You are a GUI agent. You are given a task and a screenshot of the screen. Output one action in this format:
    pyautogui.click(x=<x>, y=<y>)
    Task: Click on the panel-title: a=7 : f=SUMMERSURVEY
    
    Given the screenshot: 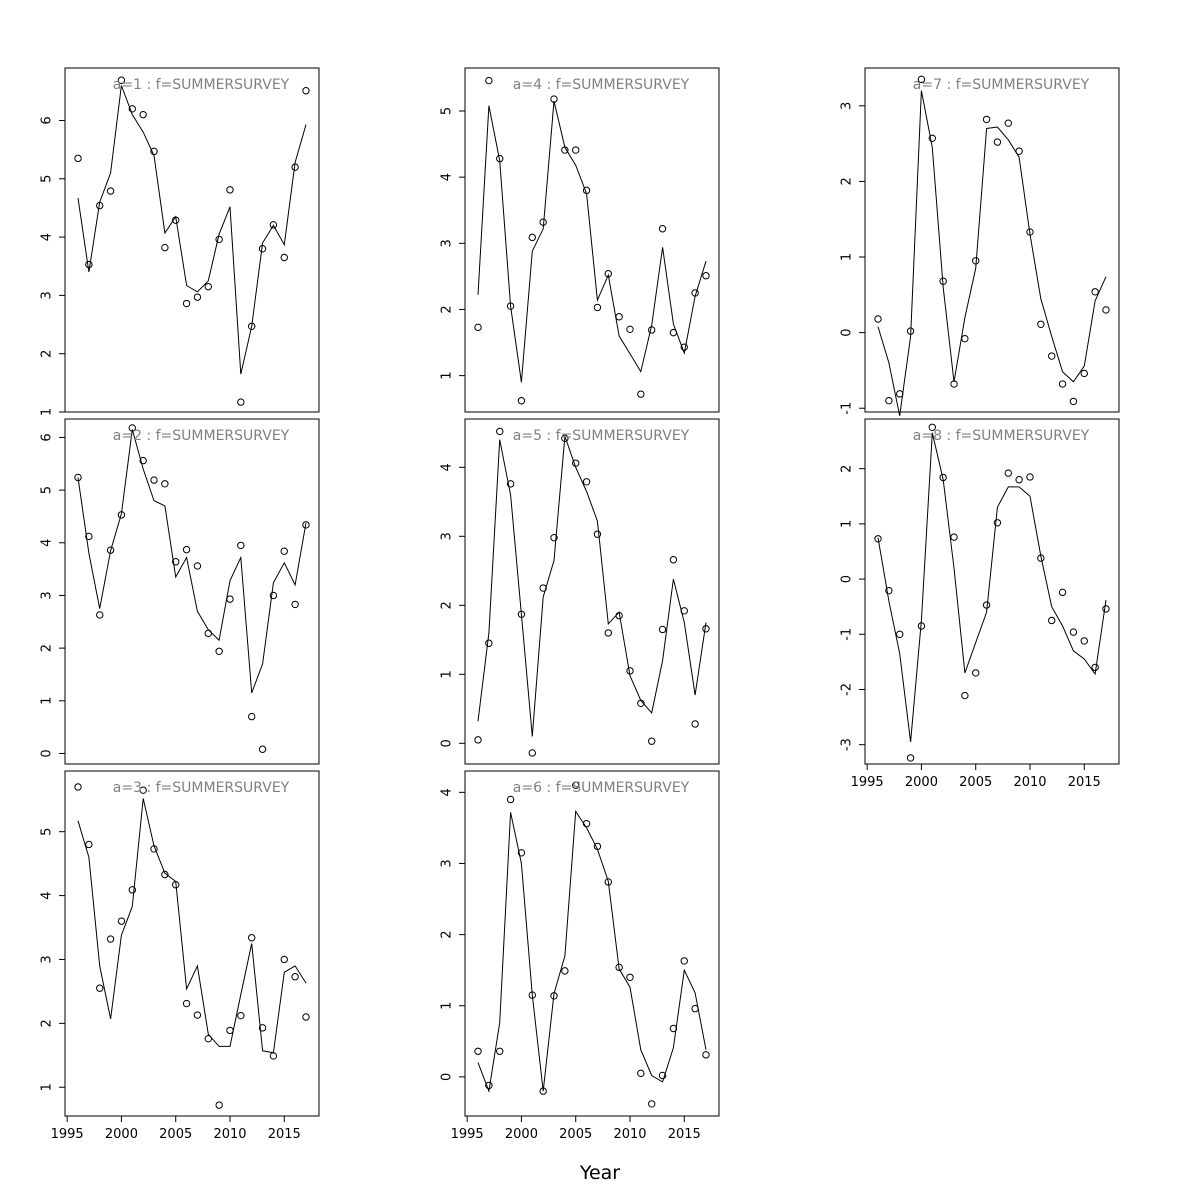 What is the action you would take?
    pyautogui.click(x=1001, y=85)
    